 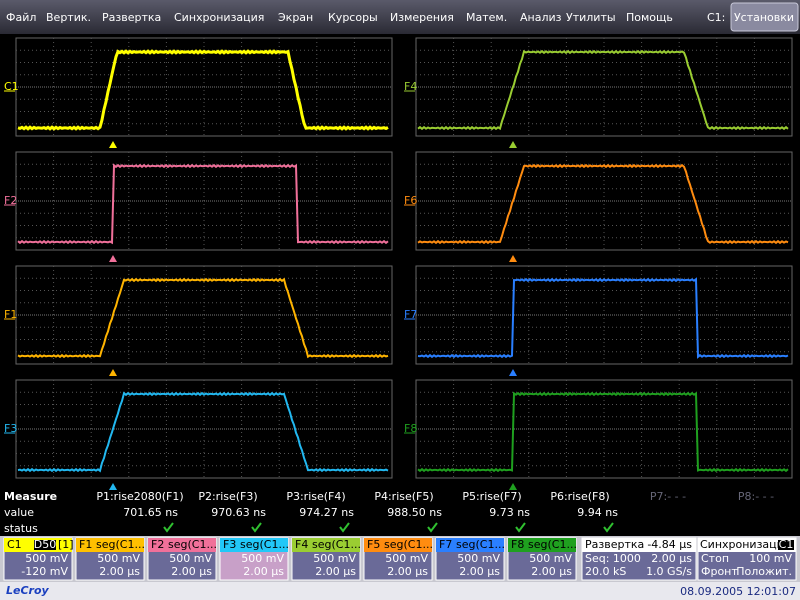 I want to click on setup-button, so click(x=764, y=17).